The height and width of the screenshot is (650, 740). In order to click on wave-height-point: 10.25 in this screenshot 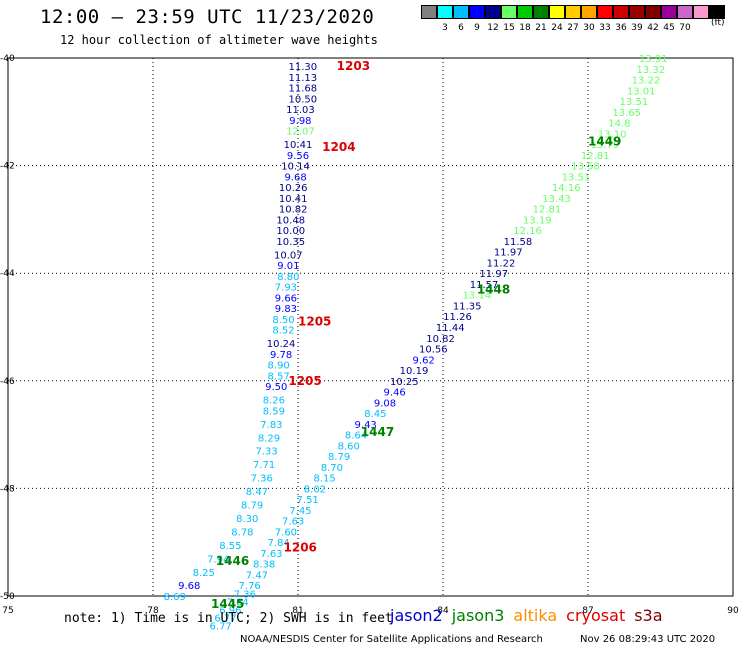, I will do `click(404, 382)`.